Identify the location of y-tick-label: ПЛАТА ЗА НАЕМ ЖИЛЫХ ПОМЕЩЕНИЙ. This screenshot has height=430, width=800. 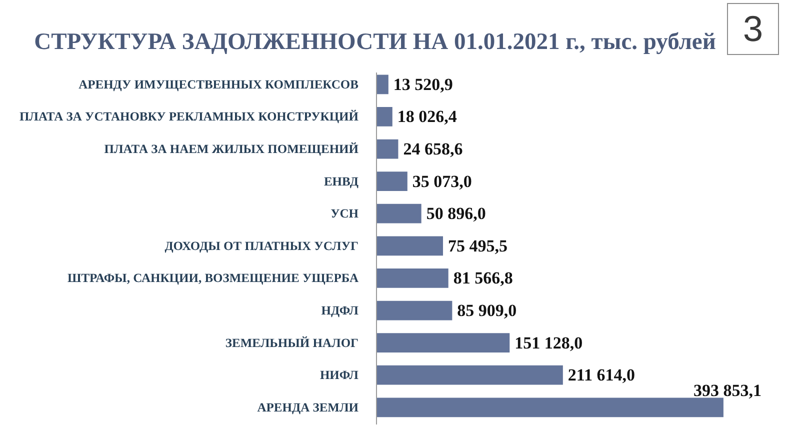
(231, 149).